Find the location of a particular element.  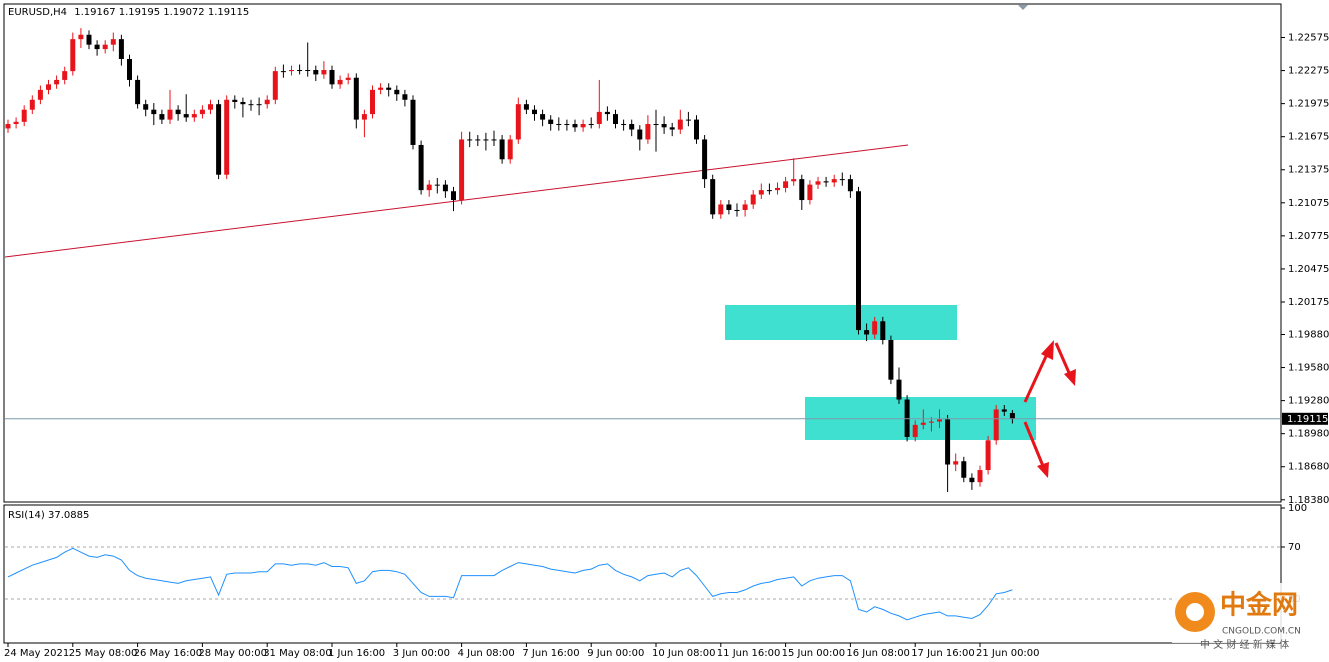

x-tick-label: 11 Jun 16:00 is located at coordinates (749, 653).